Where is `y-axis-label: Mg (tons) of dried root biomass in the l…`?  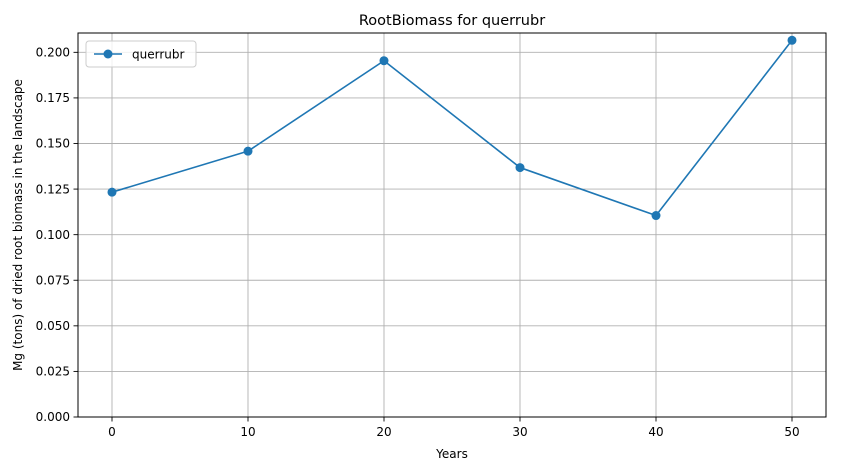
y-axis-label: Mg (tons) of dried root biomass in the l… is located at coordinates (18, 225).